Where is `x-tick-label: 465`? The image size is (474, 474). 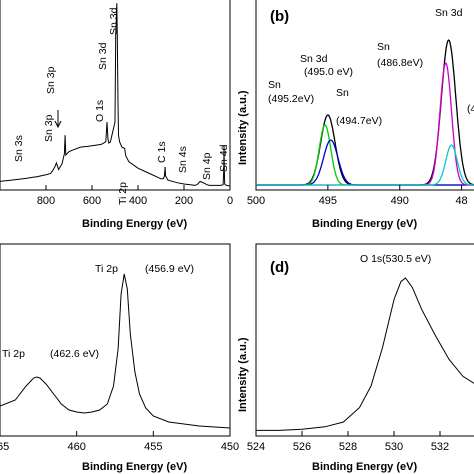 x-tick-label: 465 is located at coordinates (4, 447).